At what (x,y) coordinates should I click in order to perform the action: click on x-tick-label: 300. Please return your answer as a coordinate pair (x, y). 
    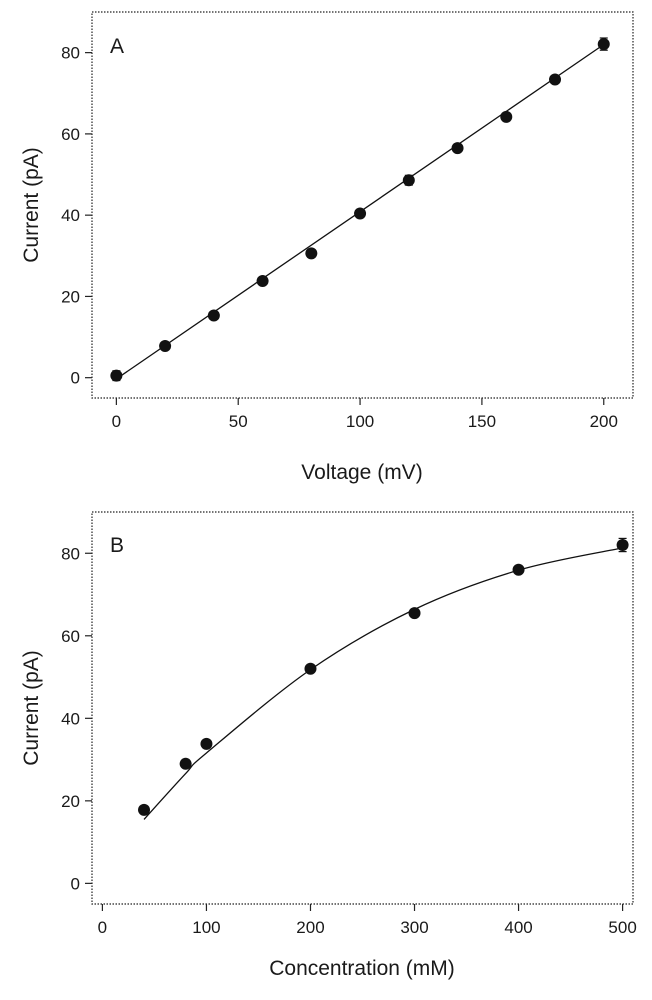
    Looking at the image, I should click on (414, 927).